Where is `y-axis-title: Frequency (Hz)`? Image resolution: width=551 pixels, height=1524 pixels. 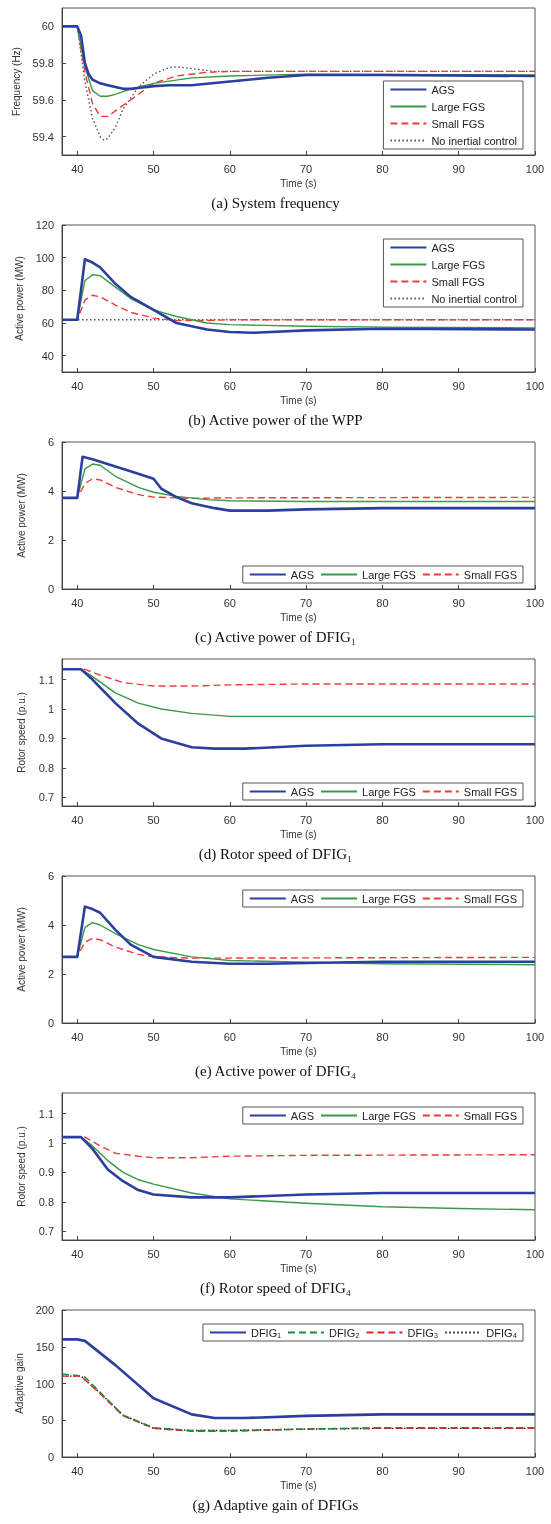 y-axis-title: Frequency (Hz) is located at coordinates (17, 81).